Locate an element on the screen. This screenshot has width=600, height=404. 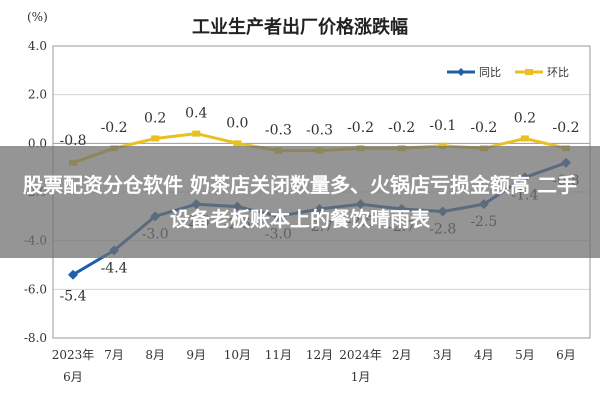
x-tick-label: 12月 is located at coordinates (319, 355).